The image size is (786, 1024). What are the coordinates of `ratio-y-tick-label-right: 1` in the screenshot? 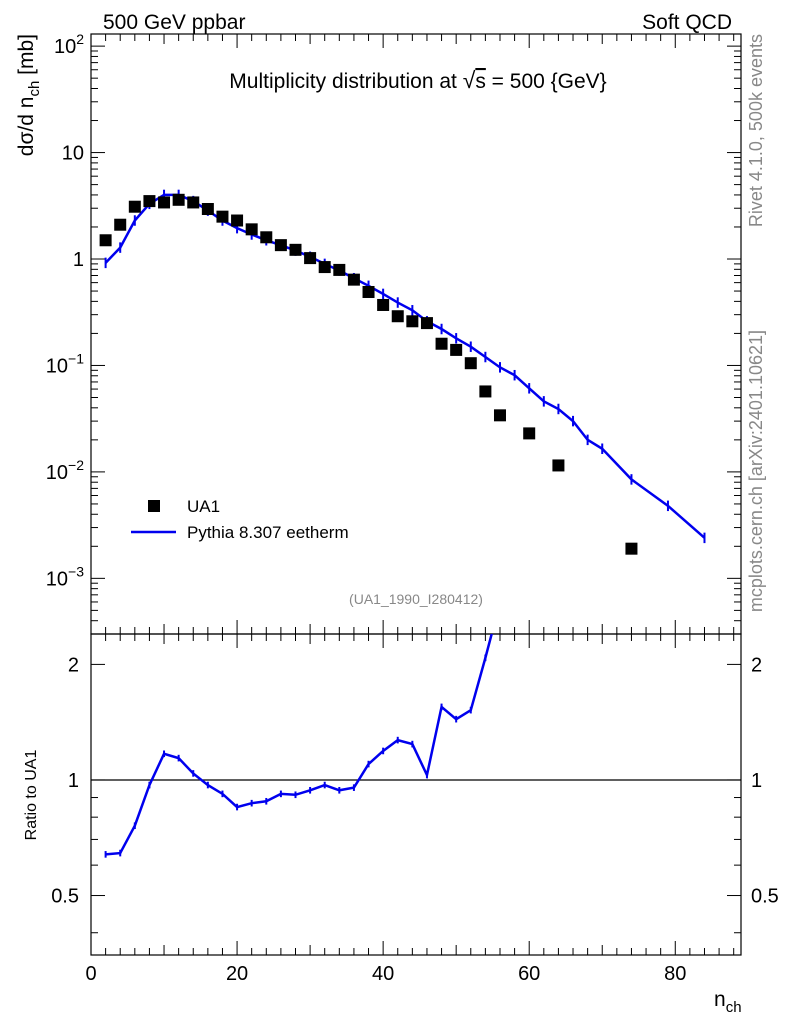 It's located at (756, 781).